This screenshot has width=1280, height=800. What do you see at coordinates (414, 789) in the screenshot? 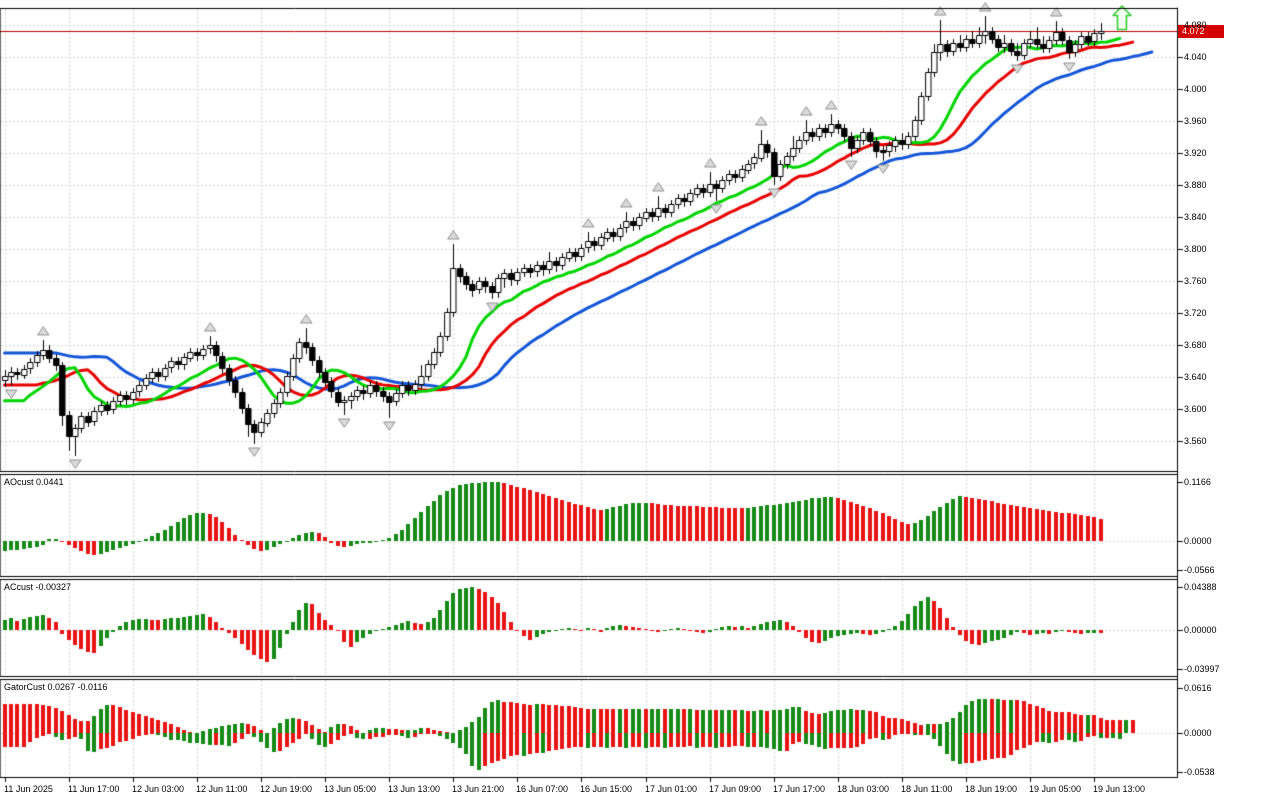
I see `time-tick-label: 13 Jun 13:00` at bounding box center [414, 789].